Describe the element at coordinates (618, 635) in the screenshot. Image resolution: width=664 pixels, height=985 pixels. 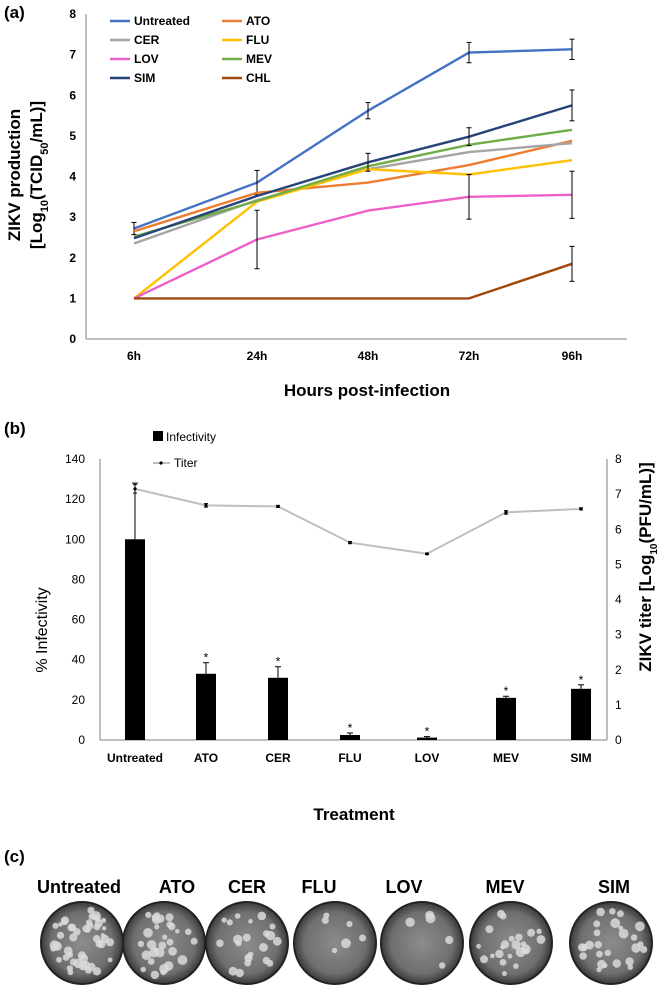
I see `y2-tick-label: 3` at that location.